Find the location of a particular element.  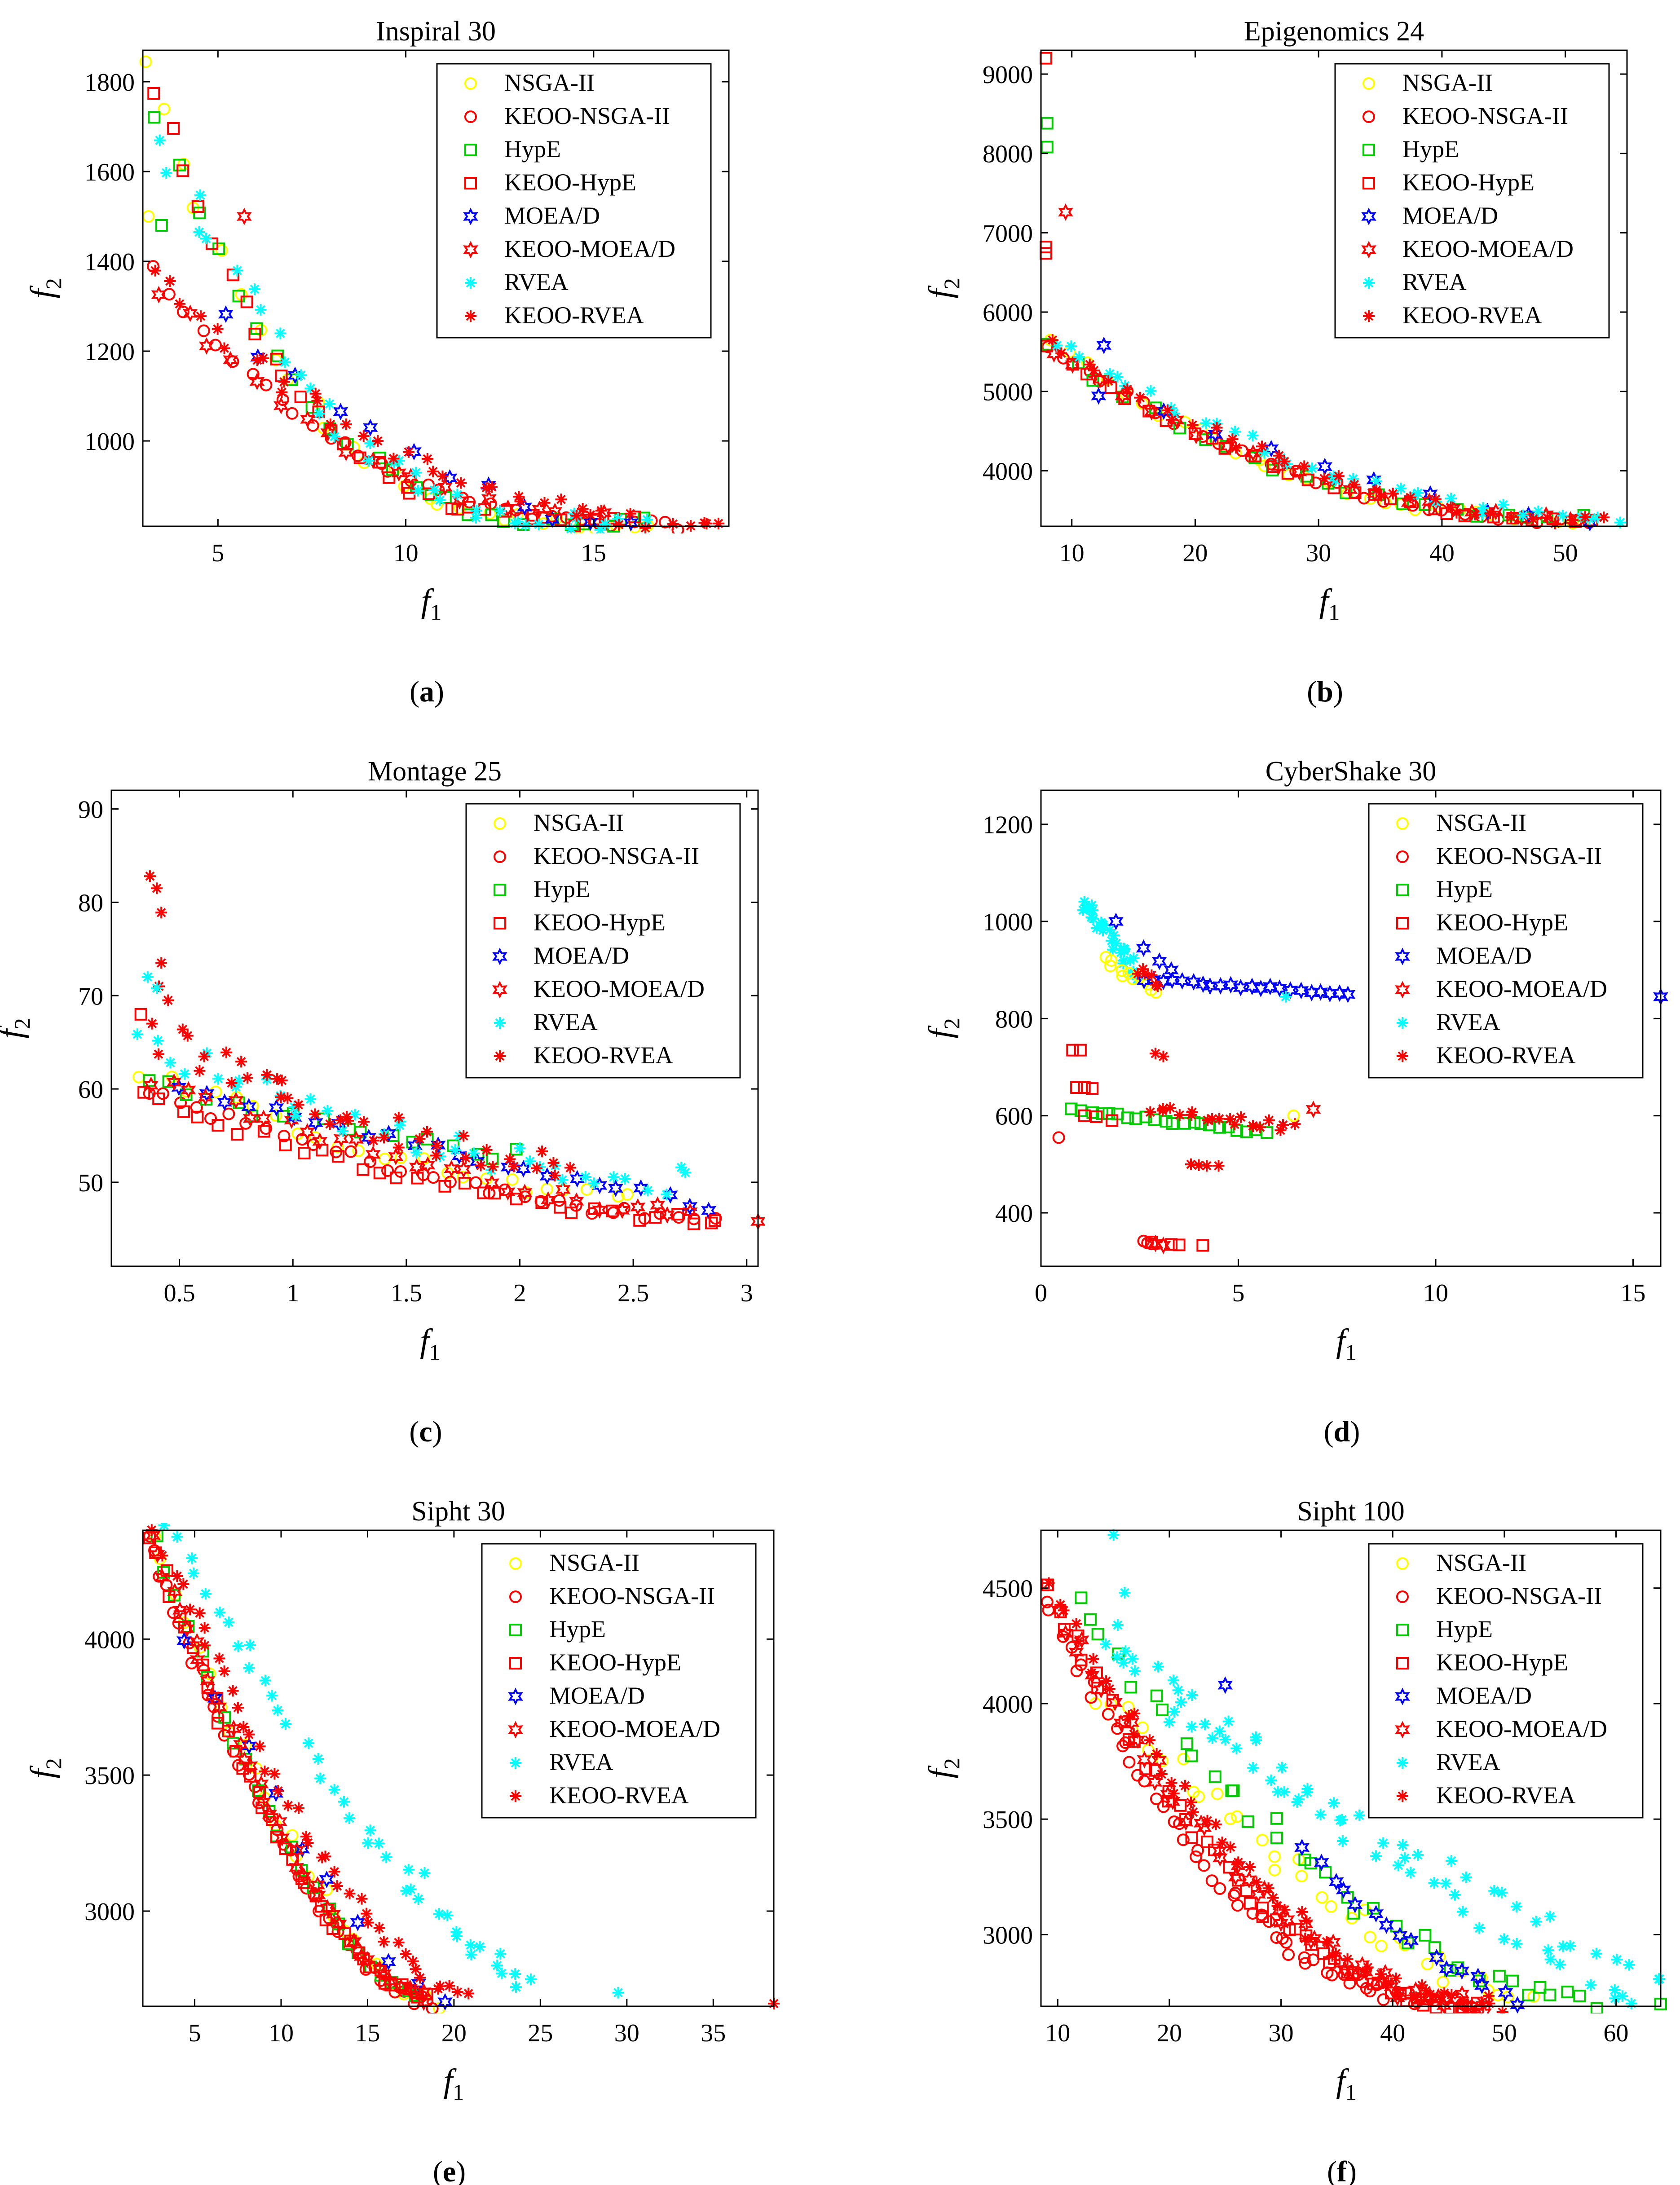

y-tick-label: 3000 is located at coordinates (109, 1912).